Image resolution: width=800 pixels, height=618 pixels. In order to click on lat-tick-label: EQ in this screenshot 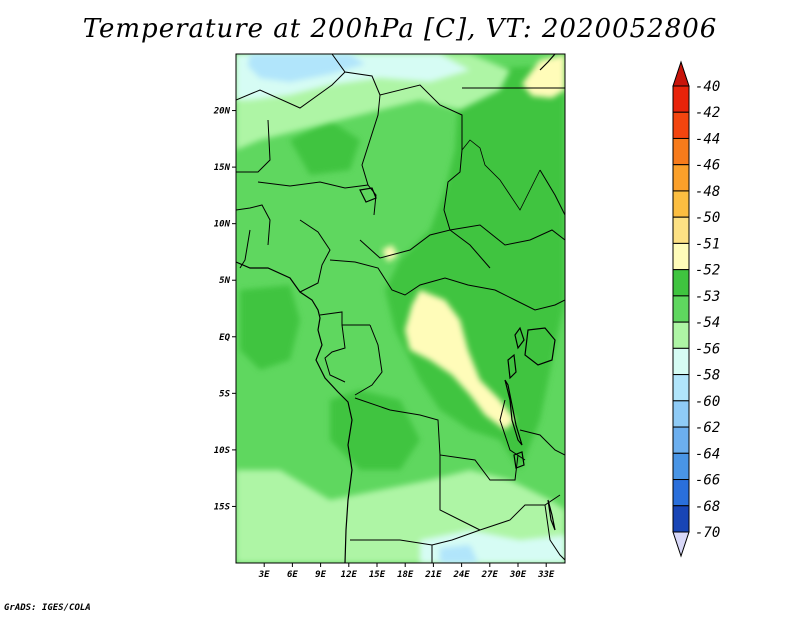, I will do `click(224, 338)`.